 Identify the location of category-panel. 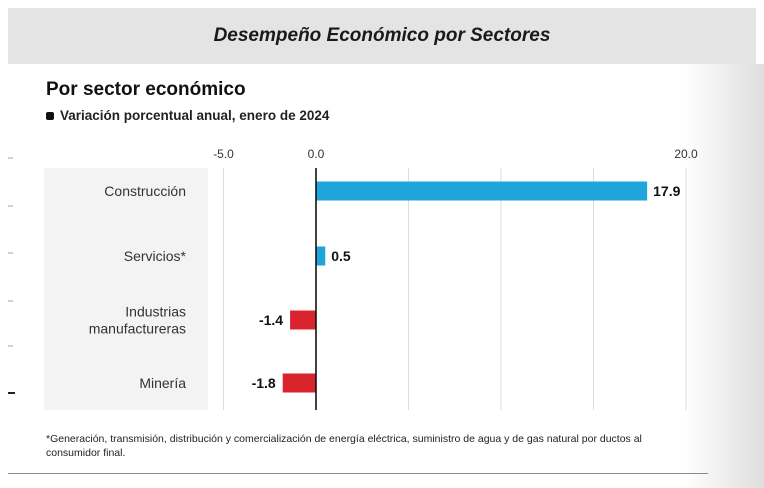
(126, 289).